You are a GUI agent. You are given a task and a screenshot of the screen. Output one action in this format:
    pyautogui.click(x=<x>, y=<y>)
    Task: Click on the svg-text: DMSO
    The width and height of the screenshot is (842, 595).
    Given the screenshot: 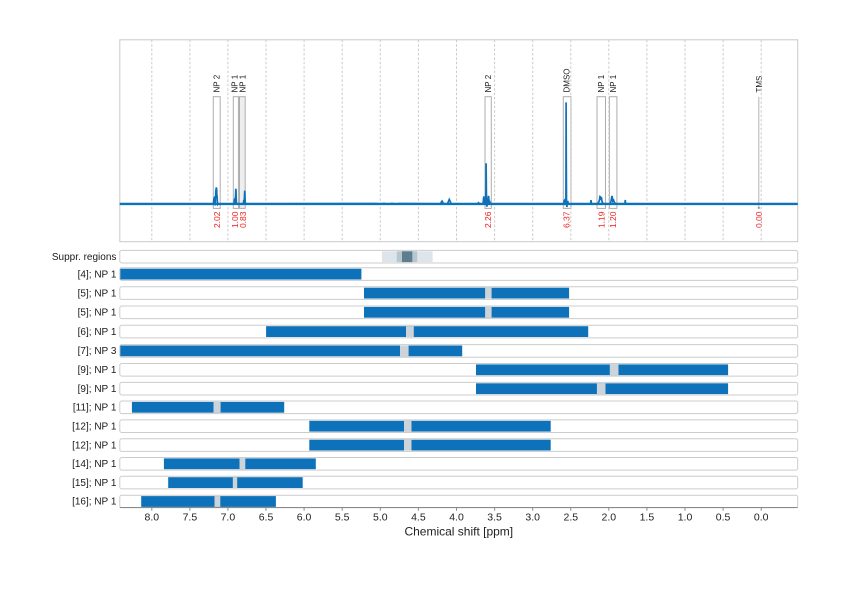 What is the action you would take?
    pyautogui.click(x=566, y=81)
    